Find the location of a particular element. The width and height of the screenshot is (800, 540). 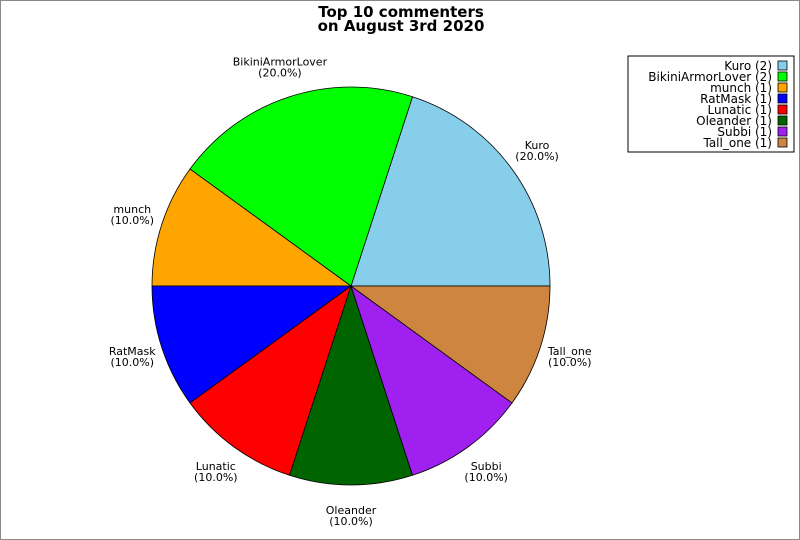

pie-slice-Kuro is located at coordinates (450, 191).